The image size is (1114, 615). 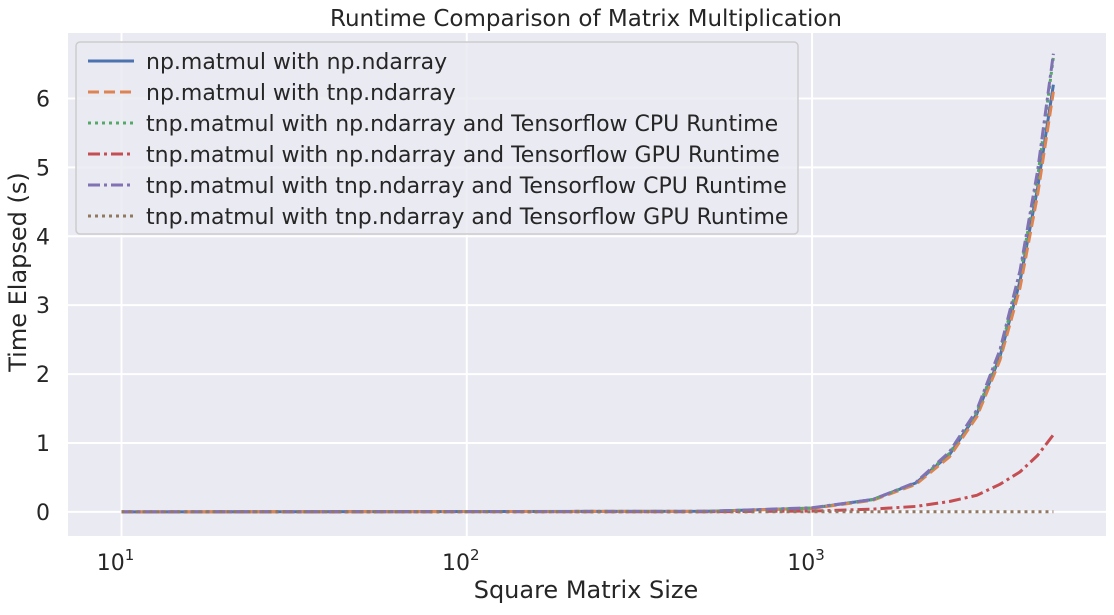 What do you see at coordinates (296, 62) in the screenshot?
I see `legend-label: np.matmul with np.ndarray` at bounding box center [296, 62].